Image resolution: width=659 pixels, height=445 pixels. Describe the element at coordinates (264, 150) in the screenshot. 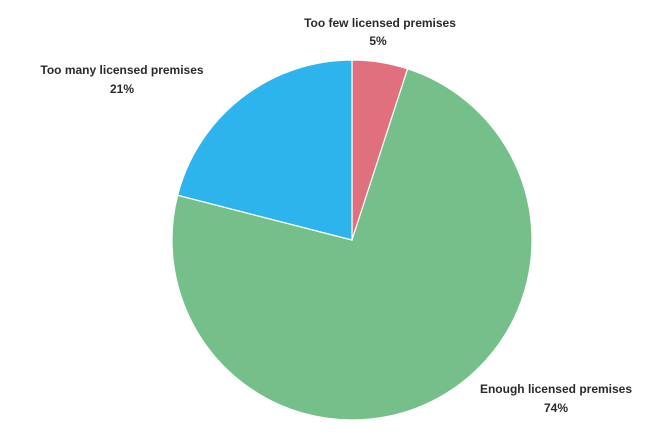

I see `pie-slice-too-many-licensed-premises` at that location.